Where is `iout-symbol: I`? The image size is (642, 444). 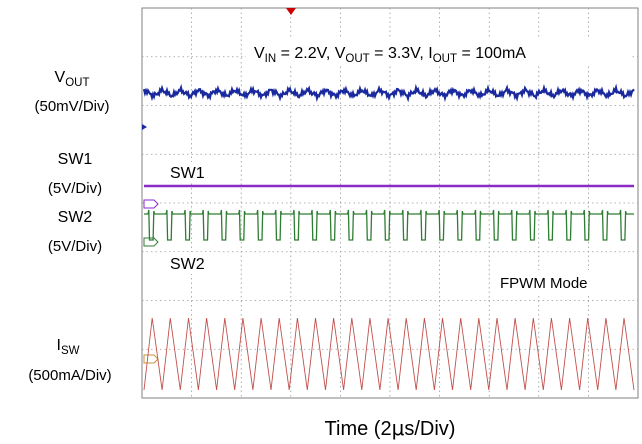
iout-symbol: I is located at coordinates (430, 53).